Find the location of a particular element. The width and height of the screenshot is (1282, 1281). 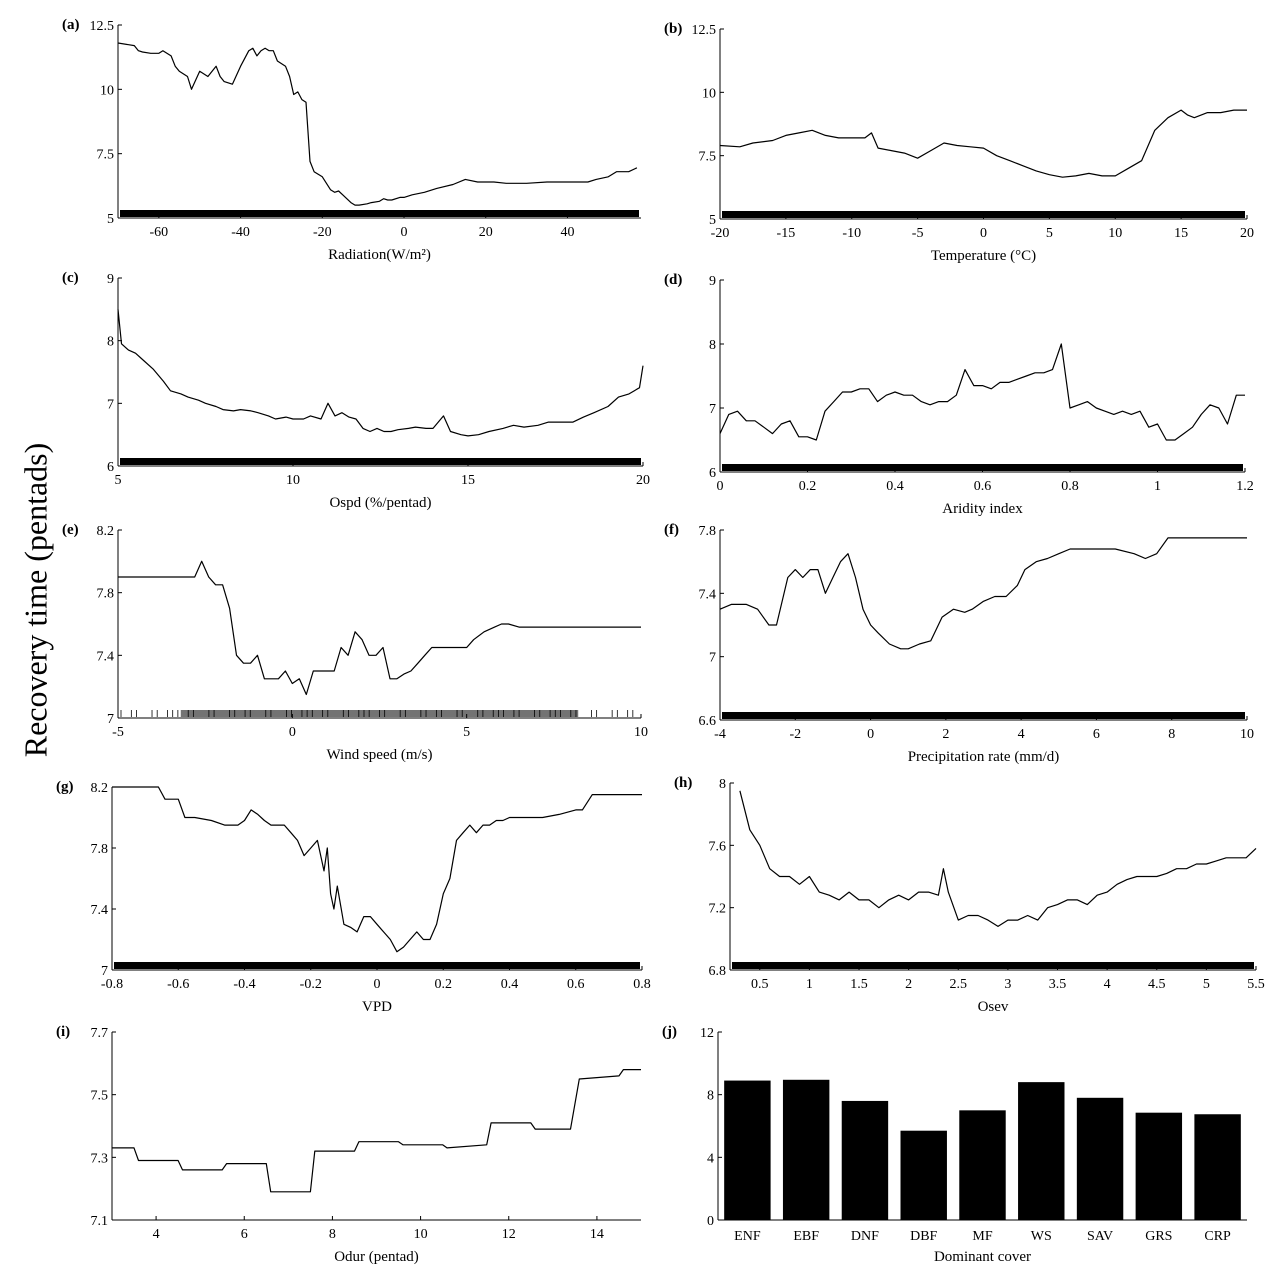

x-tick-label: 0.5 is located at coordinates (760, 984).